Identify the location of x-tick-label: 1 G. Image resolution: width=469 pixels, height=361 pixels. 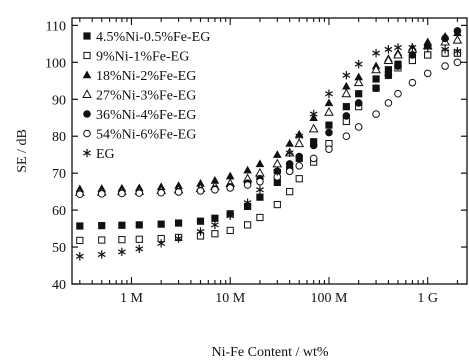
(427, 298).